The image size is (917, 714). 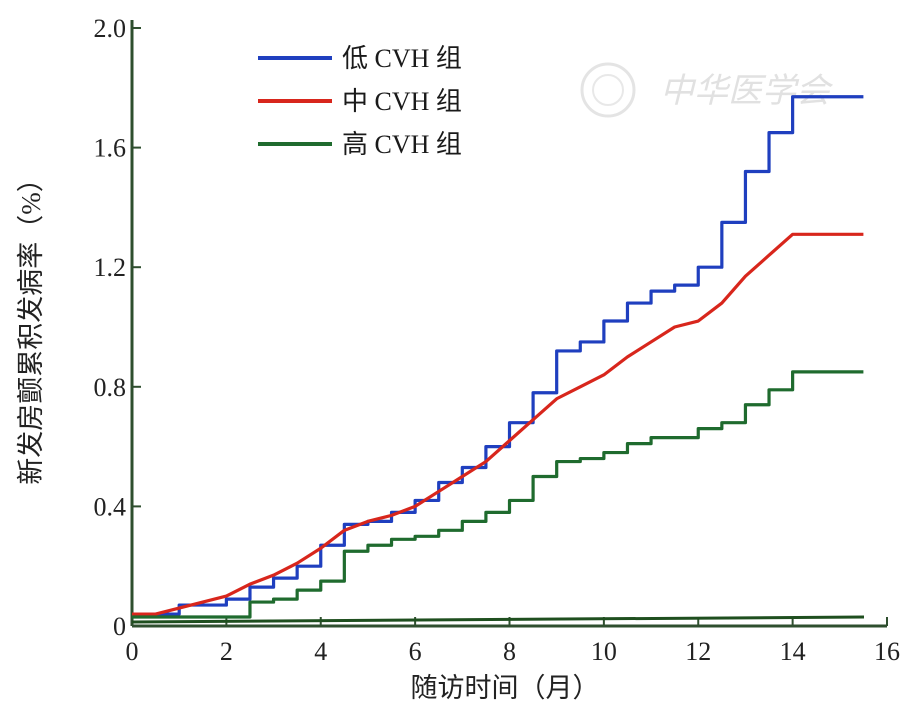 I want to click on x-tick-label: 10, so click(x=604, y=651).